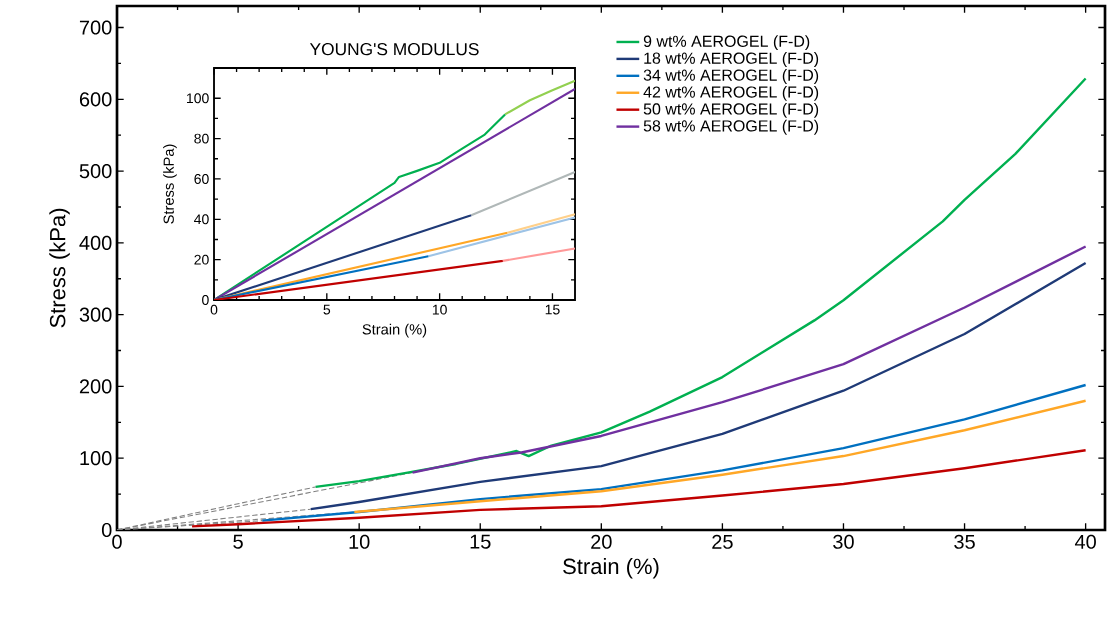 The image size is (1107, 620). What do you see at coordinates (394, 49) in the screenshot?
I see `chart-title: YOUNG'S MODULUS` at bounding box center [394, 49].